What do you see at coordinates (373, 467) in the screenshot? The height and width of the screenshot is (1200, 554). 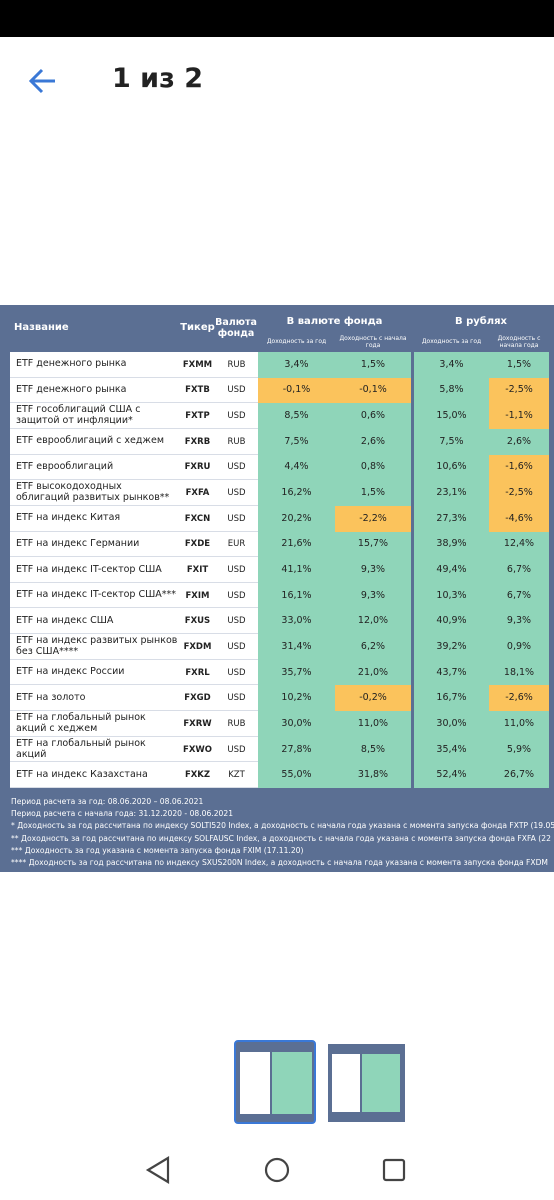 I see `return-cell: 0,8%` at bounding box center [373, 467].